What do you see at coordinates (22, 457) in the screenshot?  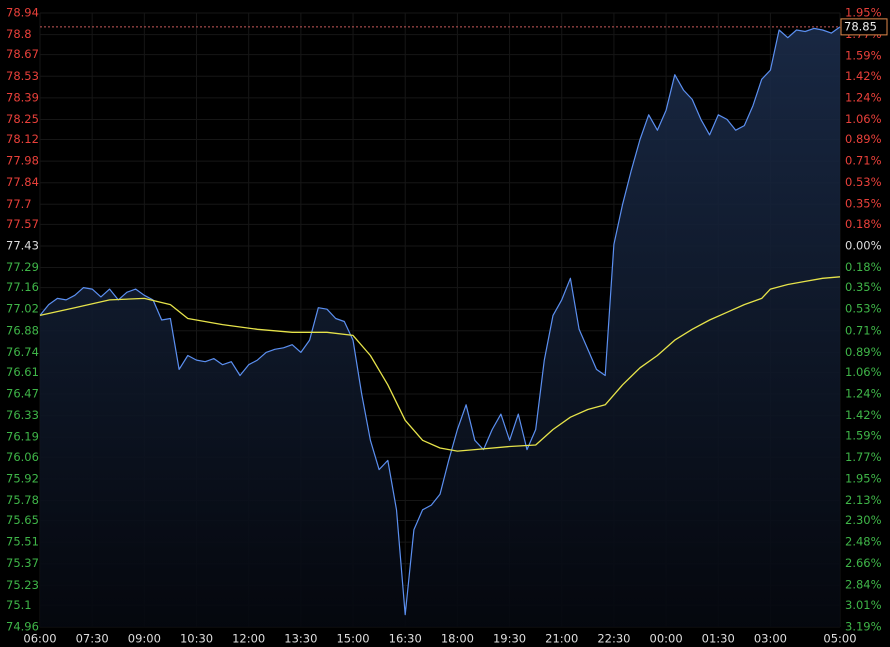 I see `y-tick-label: 76.06` at bounding box center [22, 457].